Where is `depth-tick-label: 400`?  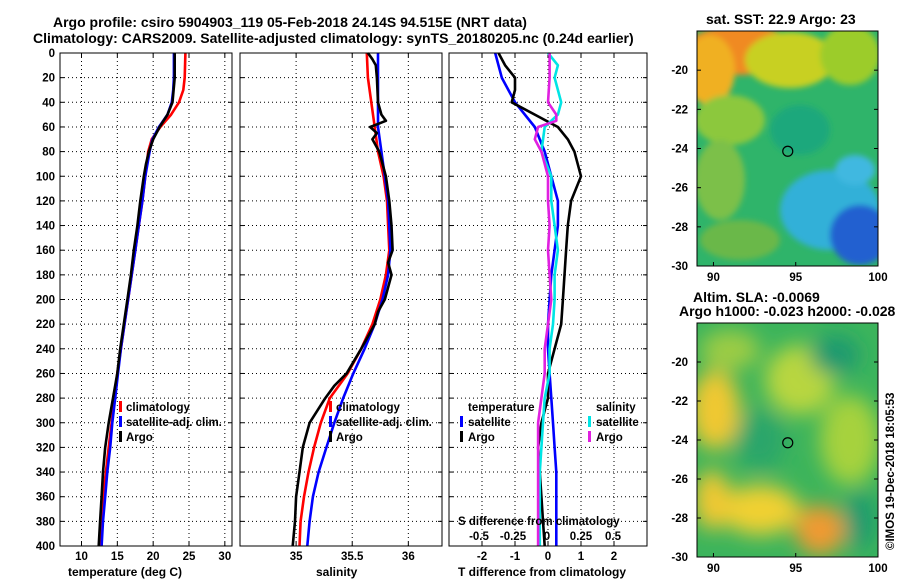
depth-tick-label: 400 is located at coordinates (45, 547).